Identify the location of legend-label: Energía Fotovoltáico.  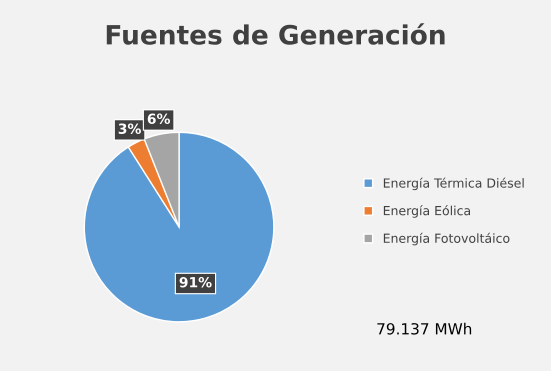
(447, 239).